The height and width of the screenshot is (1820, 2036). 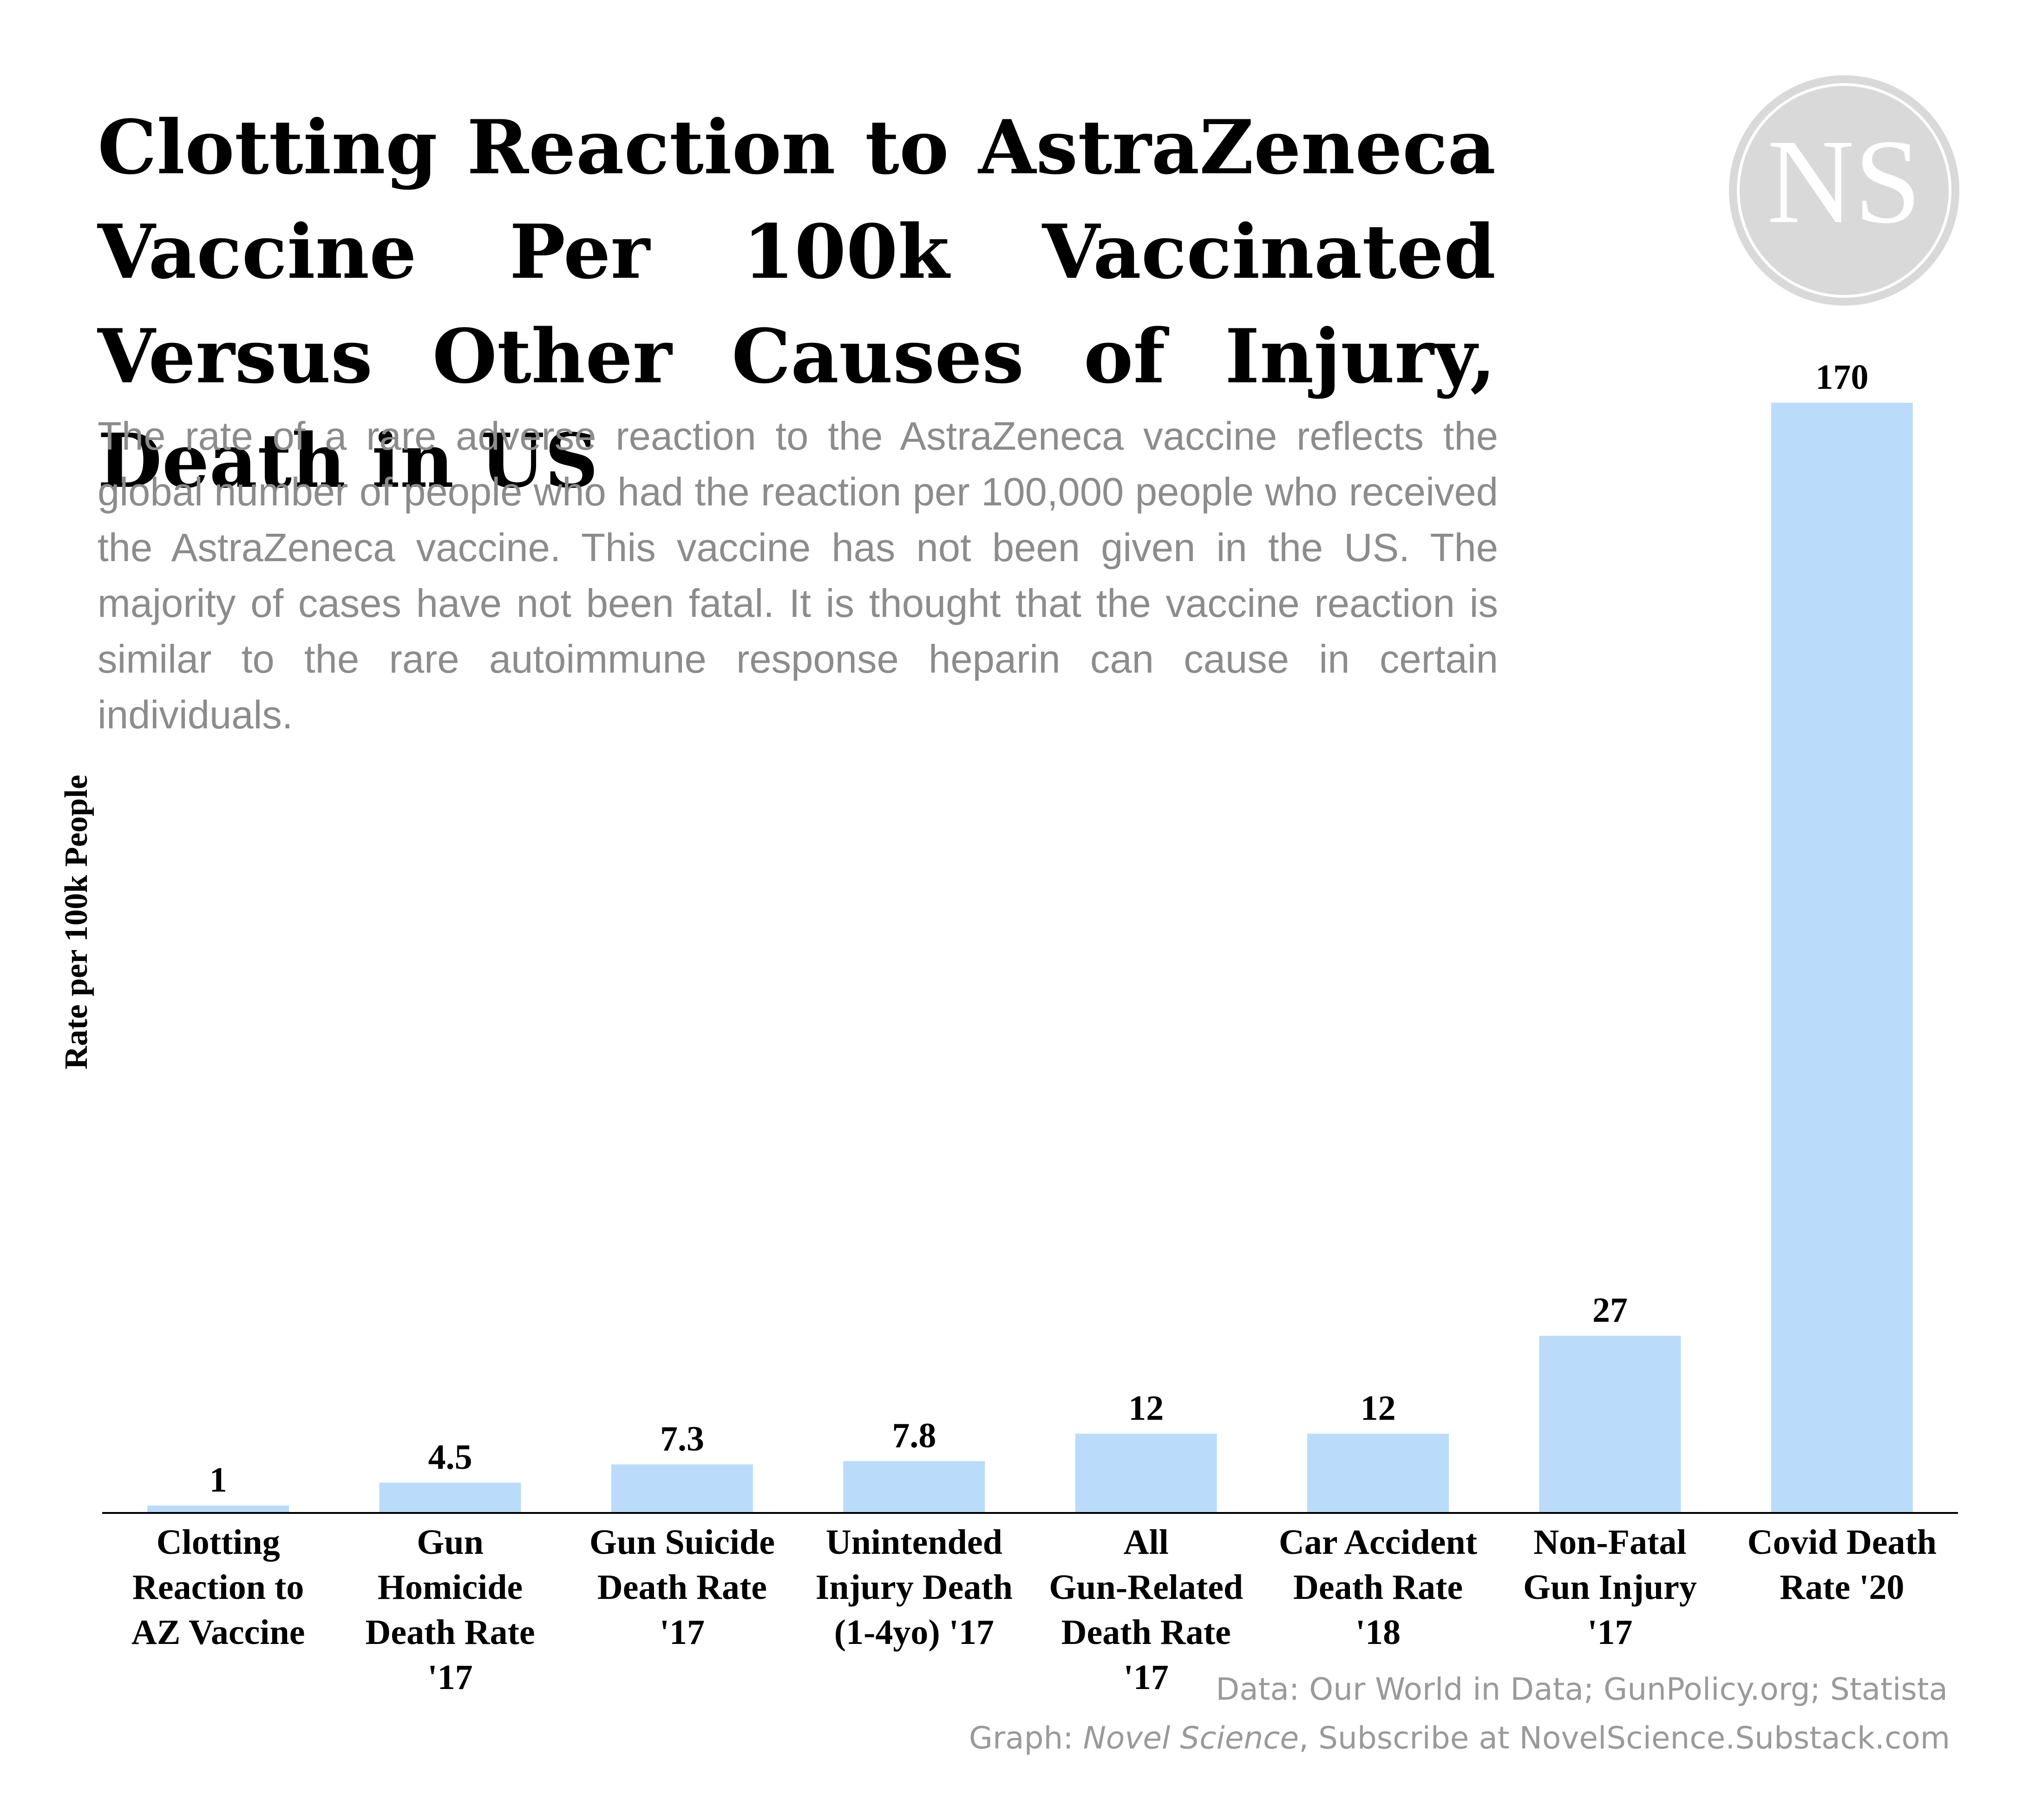 I want to click on category-label-line: Gun, so click(x=451, y=1542).